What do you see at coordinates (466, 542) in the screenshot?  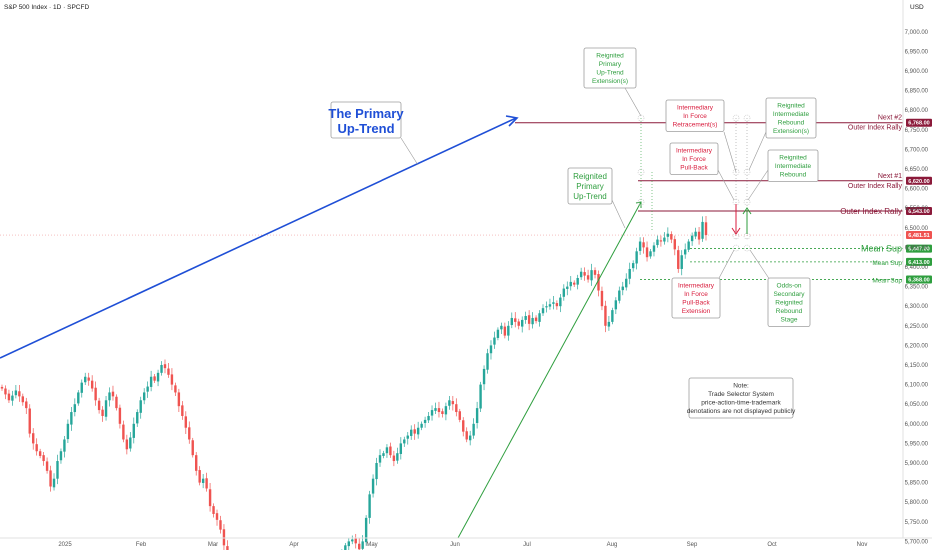 I see `time-axis: 2025 Feb Mar Apr May Jun Jul Aug Sep Oct Nov` at bounding box center [466, 542].